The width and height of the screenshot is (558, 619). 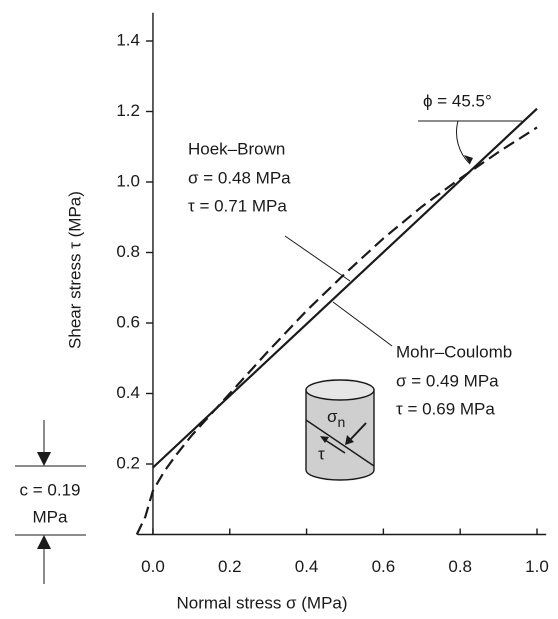 What do you see at coordinates (460, 566) in the screenshot?
I see `x-tick-label: 0.8` at bounding box center [460, 566].